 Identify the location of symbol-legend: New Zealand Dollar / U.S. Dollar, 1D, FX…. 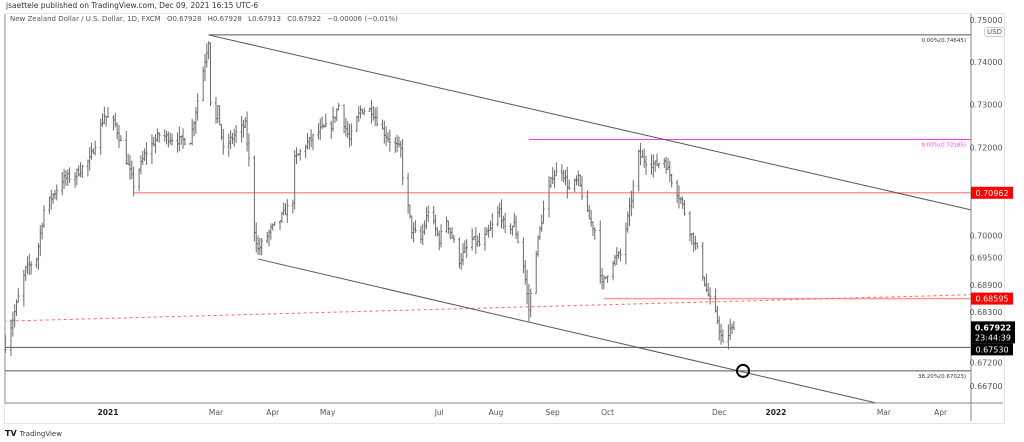
(206, 19).